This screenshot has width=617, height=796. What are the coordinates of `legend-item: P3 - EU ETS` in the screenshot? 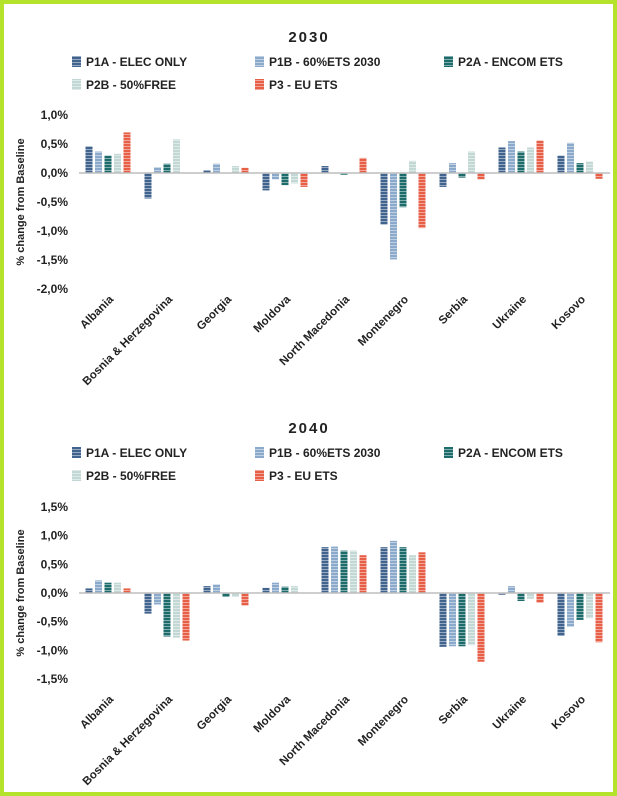 It's located at (296, 85).